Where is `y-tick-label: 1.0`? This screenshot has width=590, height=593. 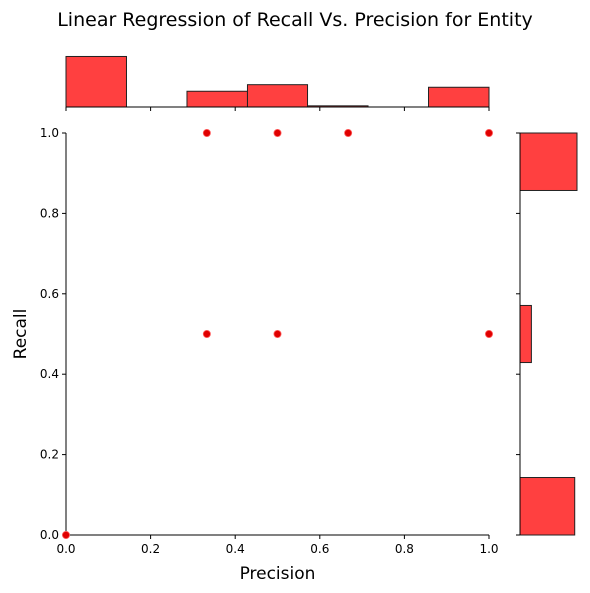
y-tick-label: 1.0 is located at coordinates (49, 133).